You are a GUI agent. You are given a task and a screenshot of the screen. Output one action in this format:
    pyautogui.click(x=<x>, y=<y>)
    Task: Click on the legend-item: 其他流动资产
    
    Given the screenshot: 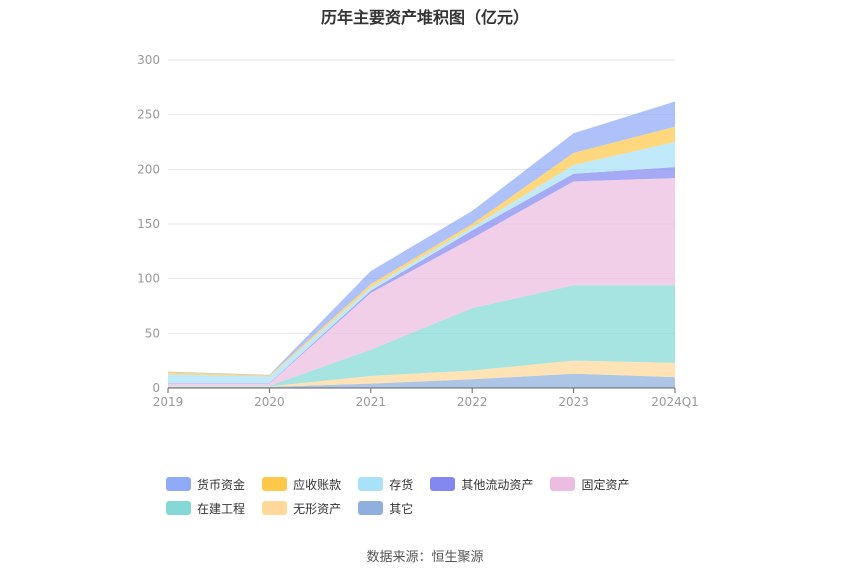 What is the action you would take?
    pyautogui.click(x=481, y=484)
    